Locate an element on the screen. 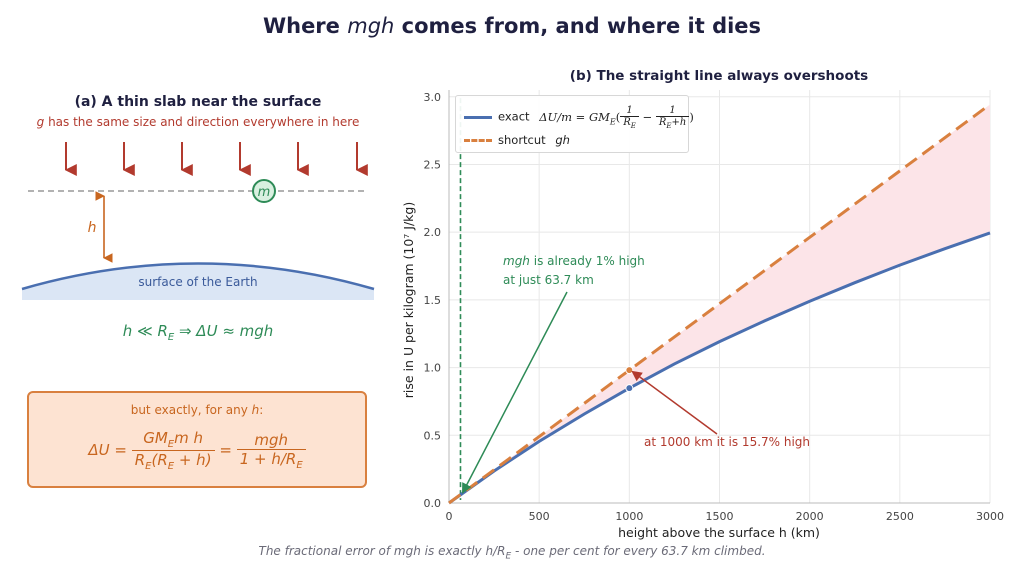 Image resolution: width=1024 pixels, height=579 pixels. y-tick-label: 0.5 is located at coordinates (433, 435).